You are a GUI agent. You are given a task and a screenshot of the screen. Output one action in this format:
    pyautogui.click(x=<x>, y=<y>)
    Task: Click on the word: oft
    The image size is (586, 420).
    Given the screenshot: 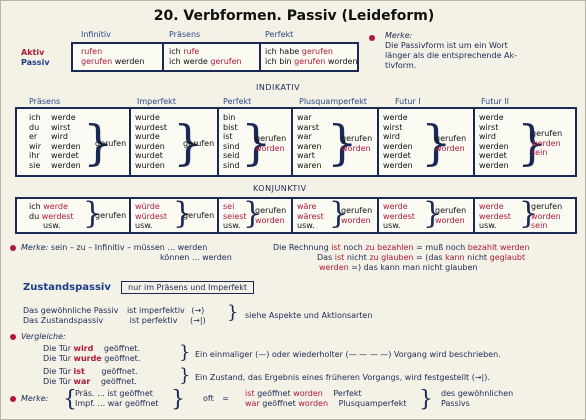 What is the action you would take?
    pyautogui.click(x=208, y=398)
    